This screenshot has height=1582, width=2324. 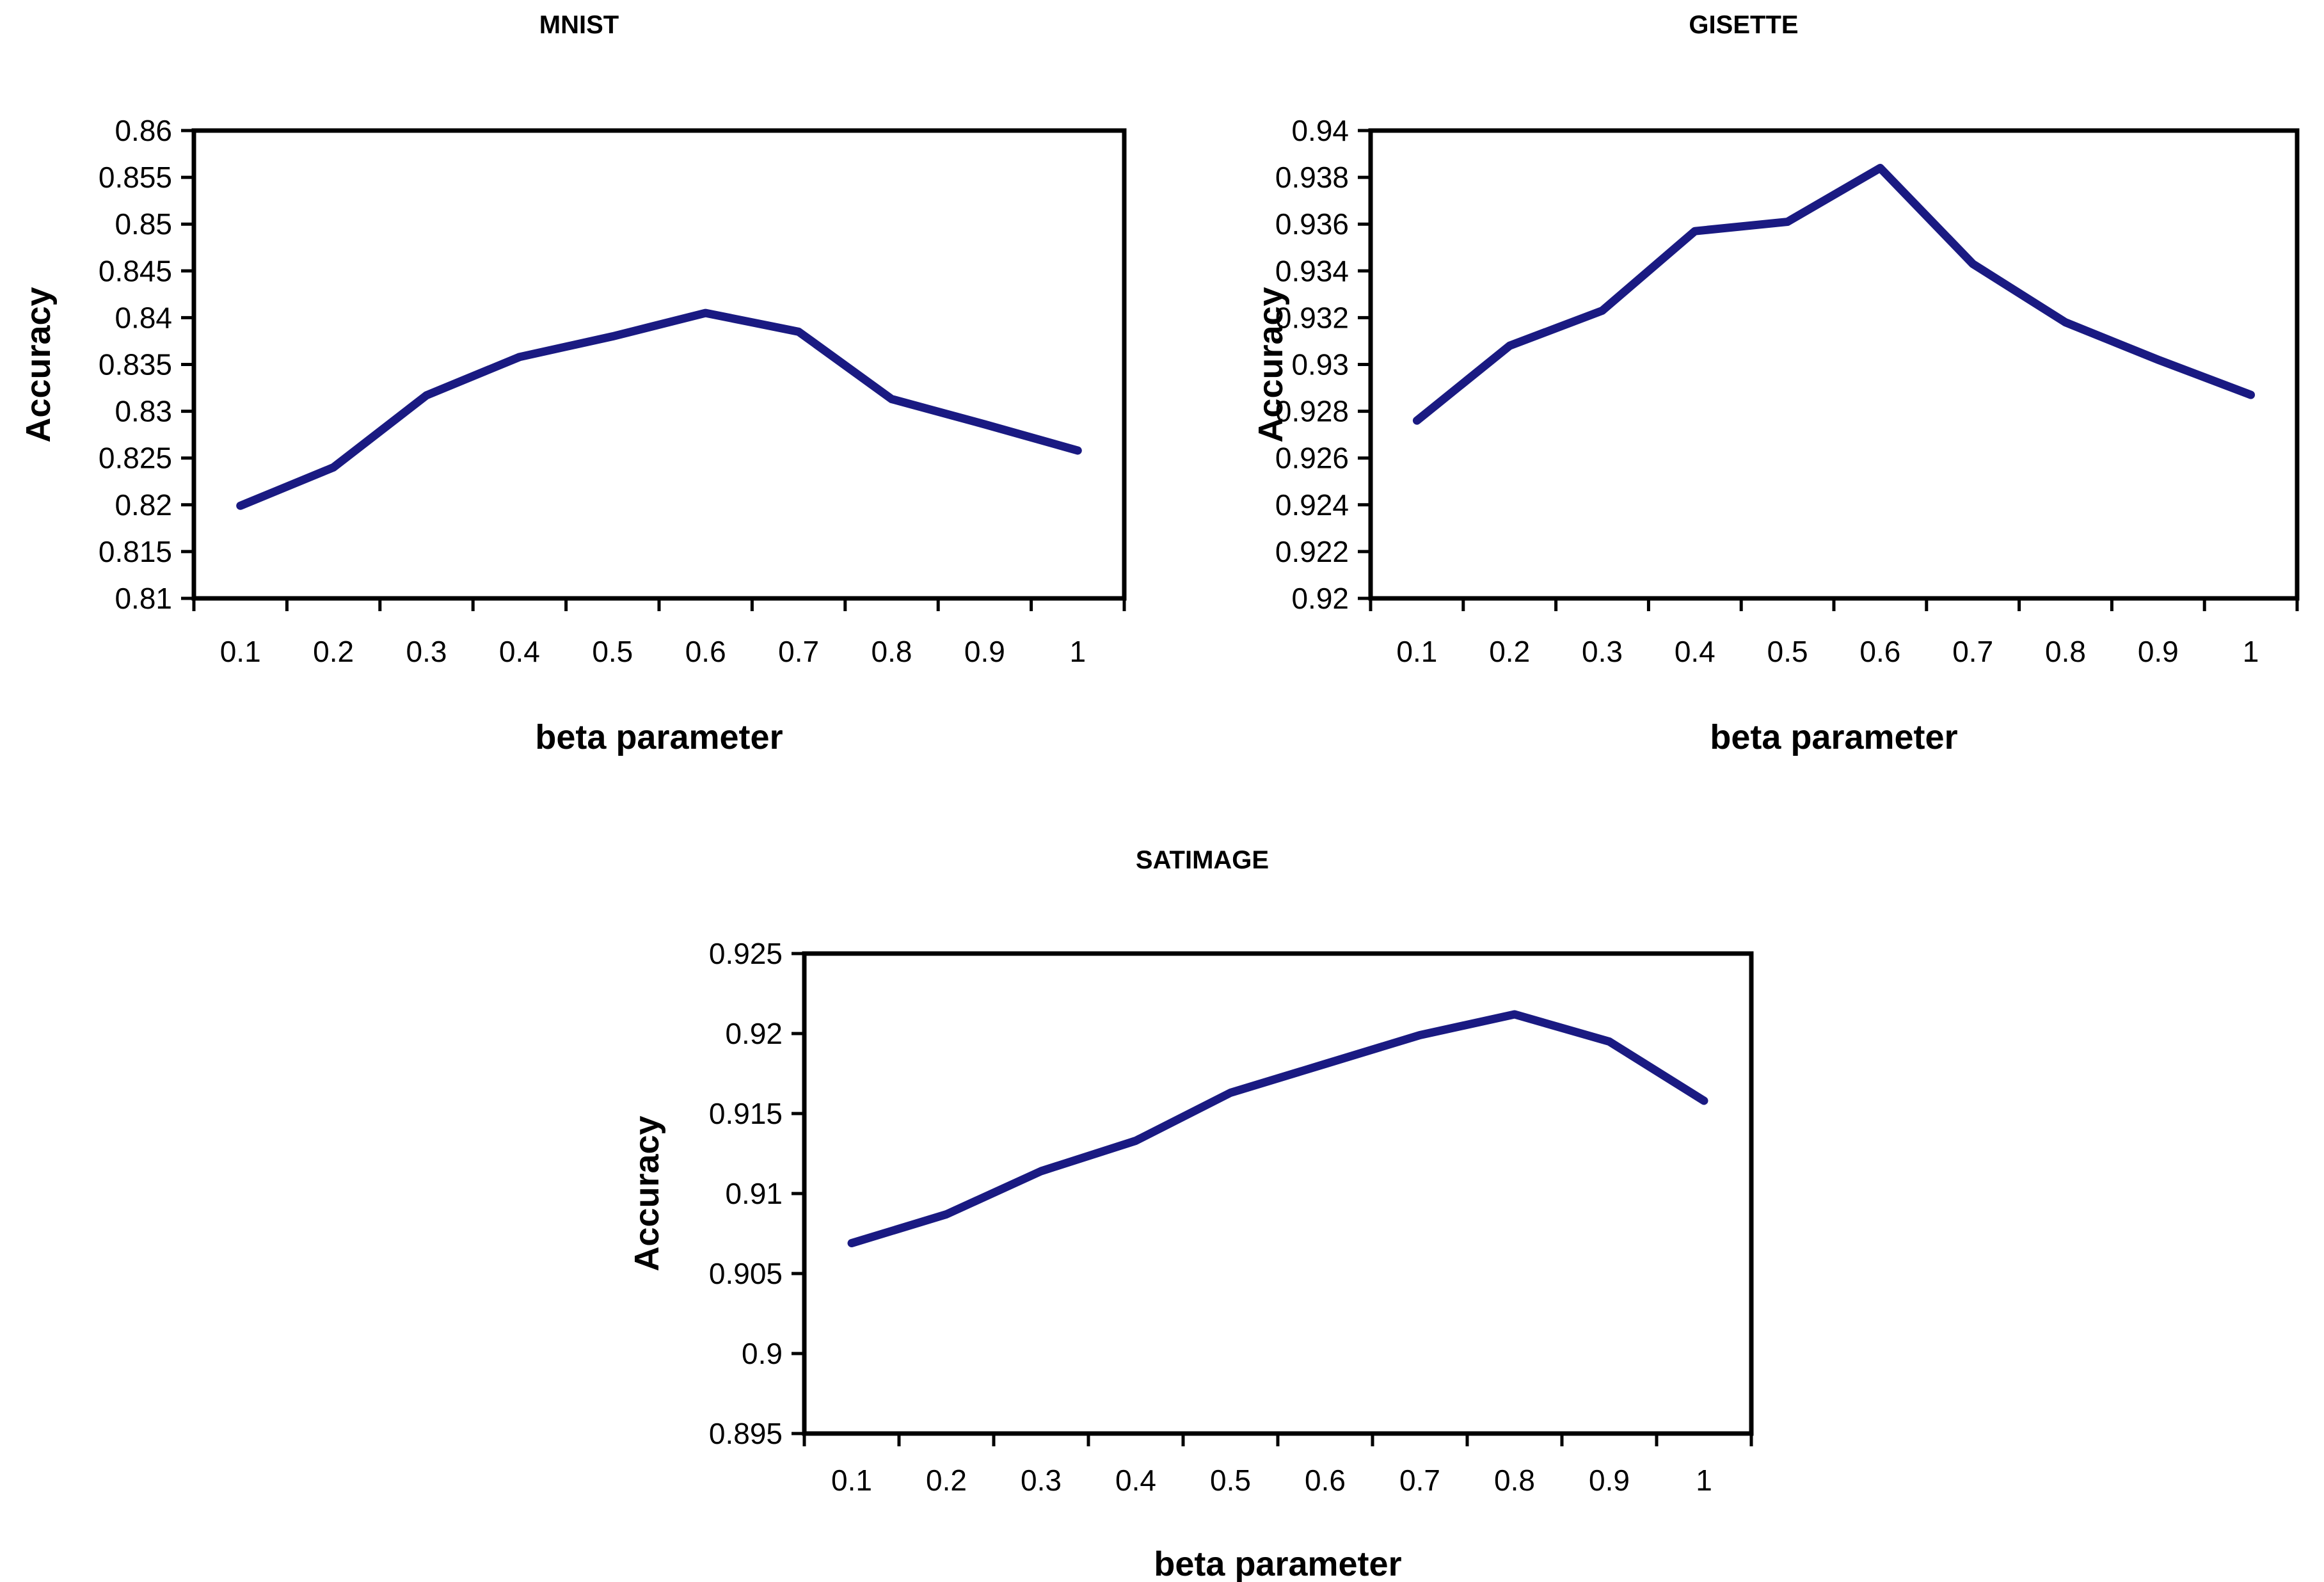 I want to click on y-tick-label: 0.926, so click(x=1312, y=458).